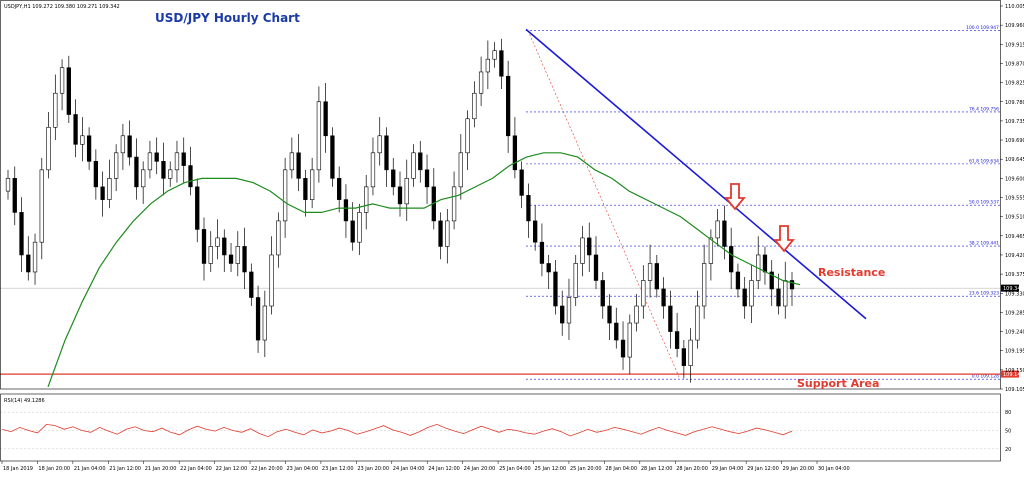 The height and width of the screenshot is (483, 1024). Describe the element at coordinates (1008, 413) in the screenshot. I see `rsi-tick-label: 80` at that location.